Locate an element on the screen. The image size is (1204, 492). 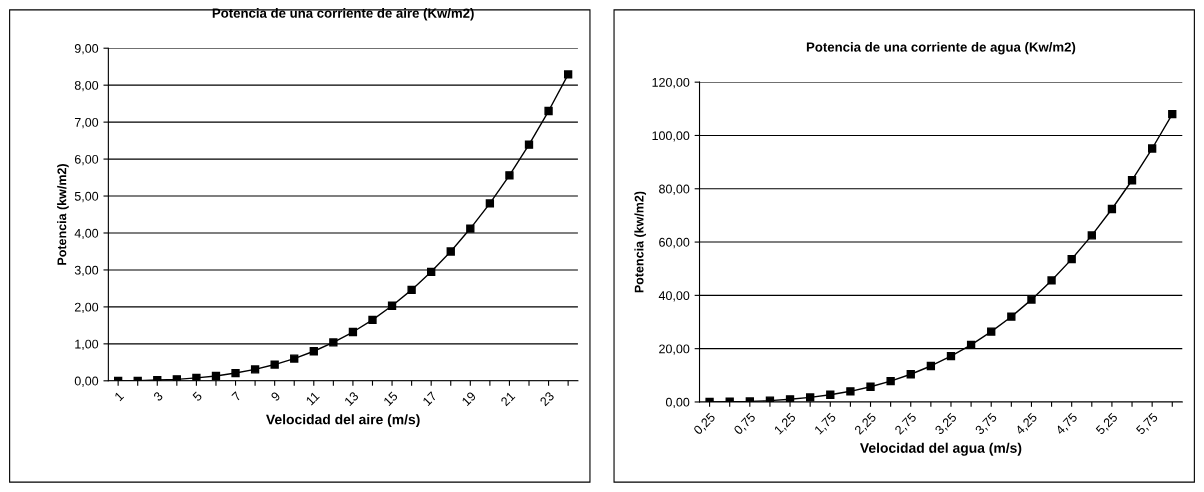
x-tick-label: 0,75 is located at coordinates (745, 424).